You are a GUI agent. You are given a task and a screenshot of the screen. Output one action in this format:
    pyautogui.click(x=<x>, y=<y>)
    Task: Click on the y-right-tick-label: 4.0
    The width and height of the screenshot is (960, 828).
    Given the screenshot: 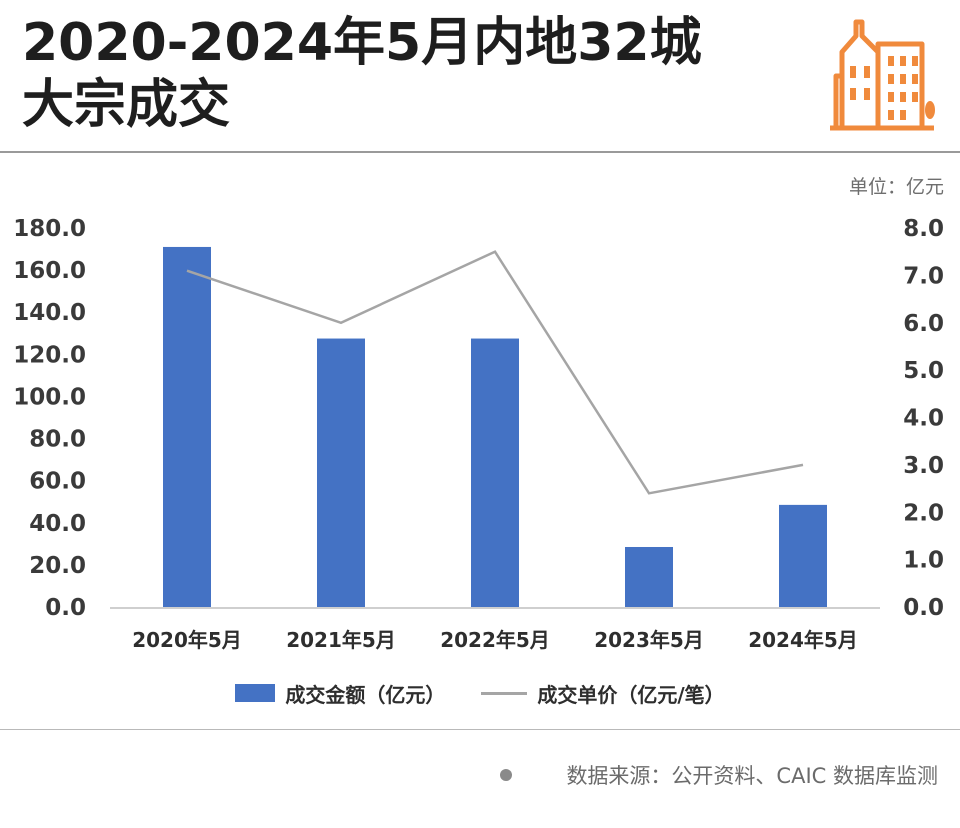 What is the action you would take?
    pyautogui.click(x=923, y=419)
    